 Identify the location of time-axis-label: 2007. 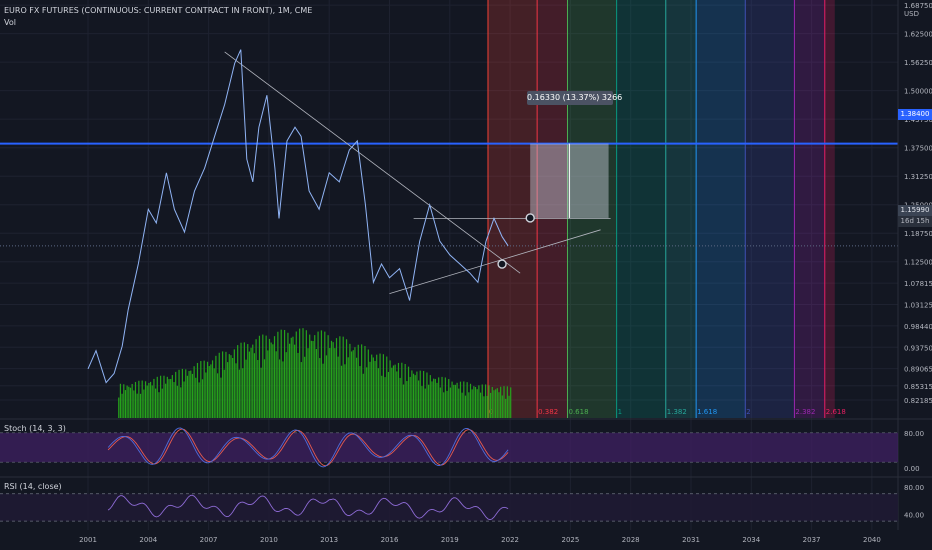
(209, 540).